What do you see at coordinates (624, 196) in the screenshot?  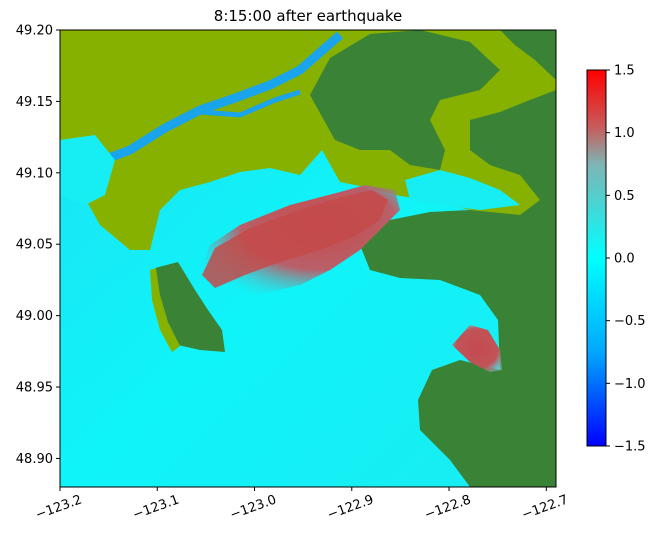 I see `colorbar-tick-label: 0.5` at bounding box center [624, 196].